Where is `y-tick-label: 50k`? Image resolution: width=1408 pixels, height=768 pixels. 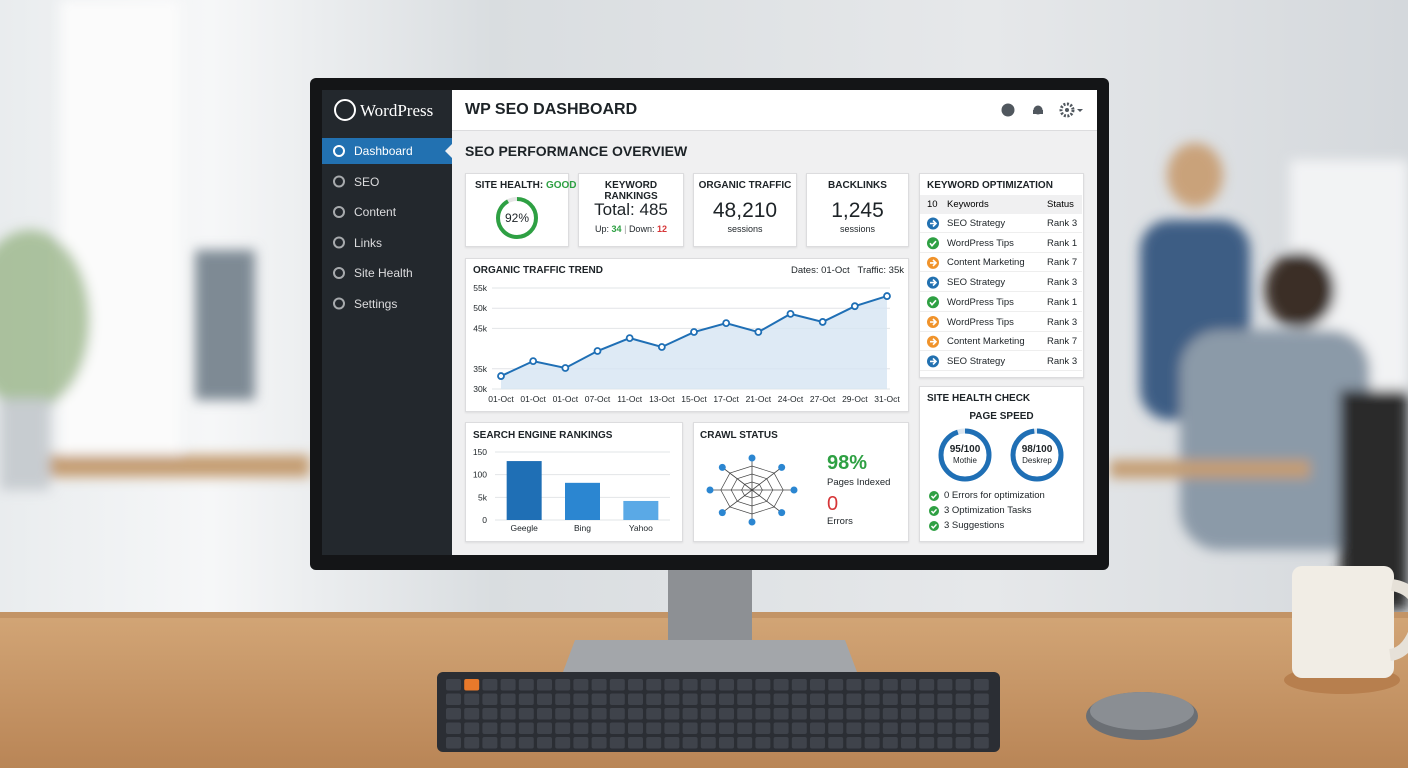 y-tick-label: 50k is located at coordinates (480, 308).